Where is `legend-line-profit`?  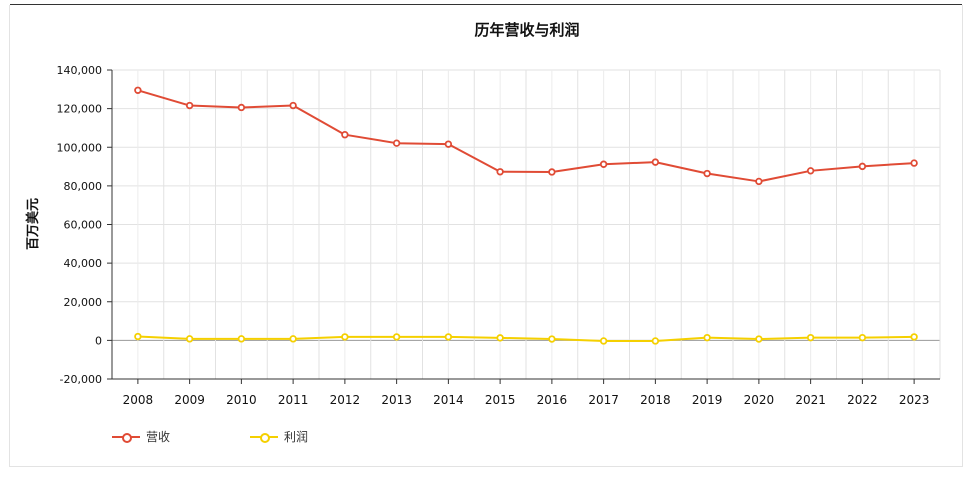
legend-line-profit is located at coordinates (264, 437).